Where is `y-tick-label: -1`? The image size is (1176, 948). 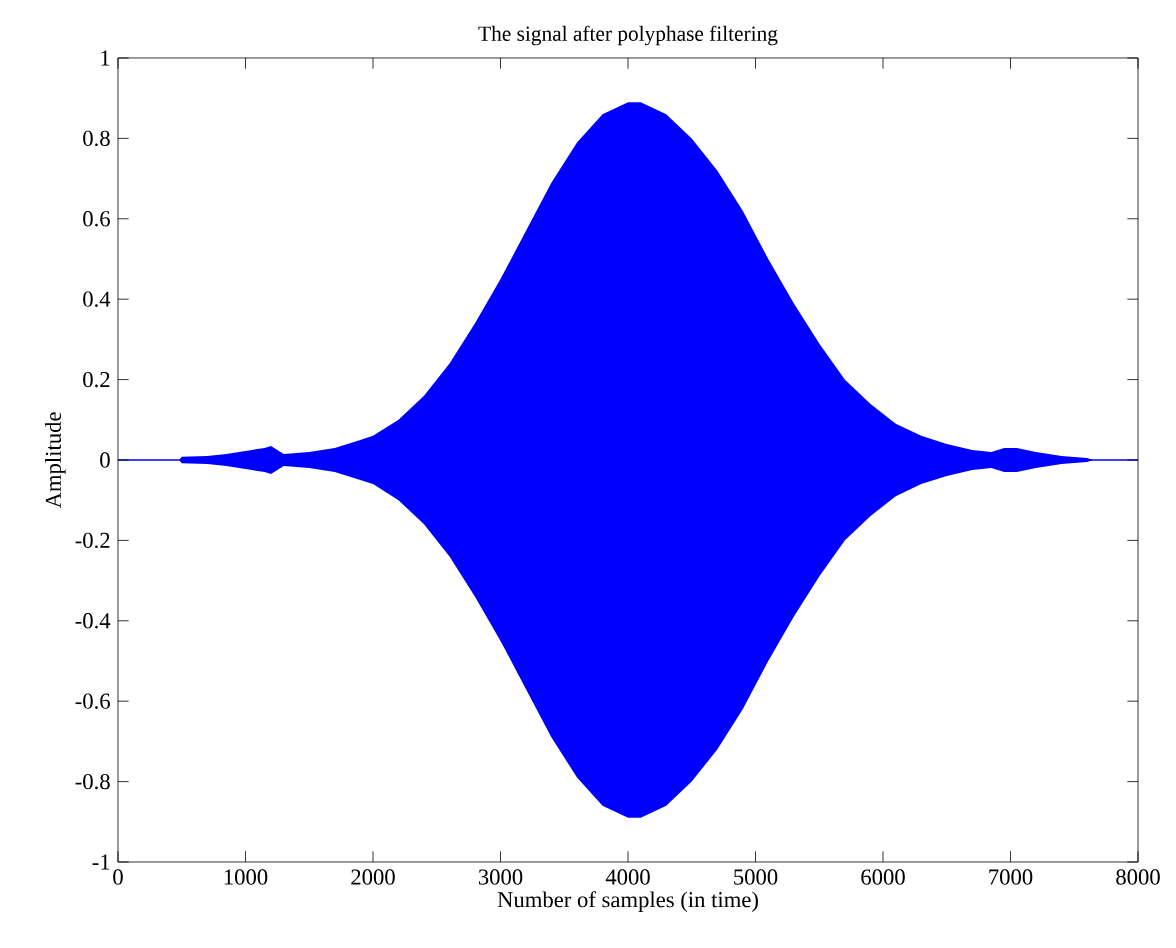
y-tick-label: -1 is located at coordinates (101, 862).